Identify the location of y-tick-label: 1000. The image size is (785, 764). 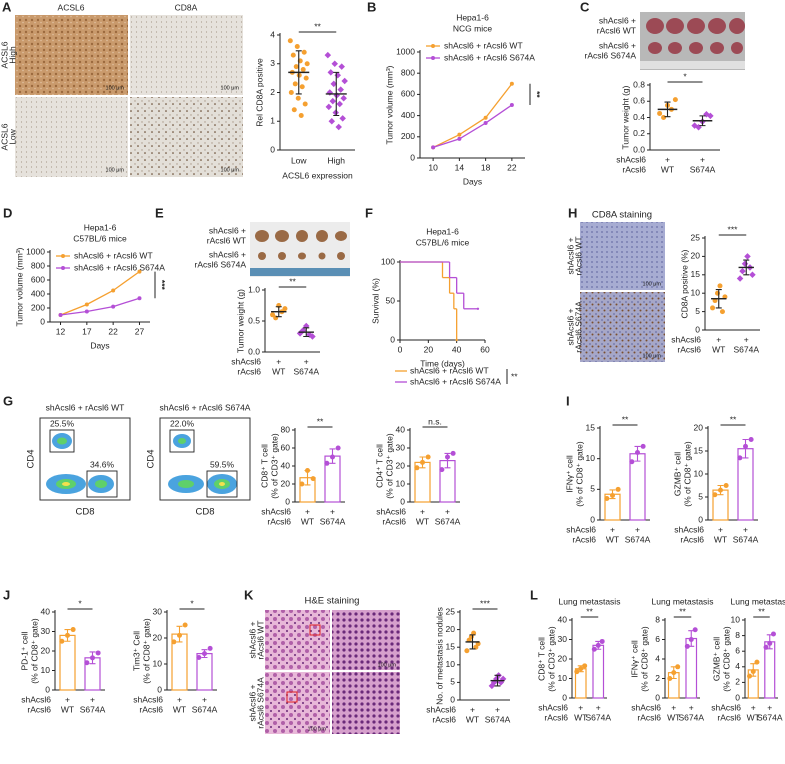
(405, 51).